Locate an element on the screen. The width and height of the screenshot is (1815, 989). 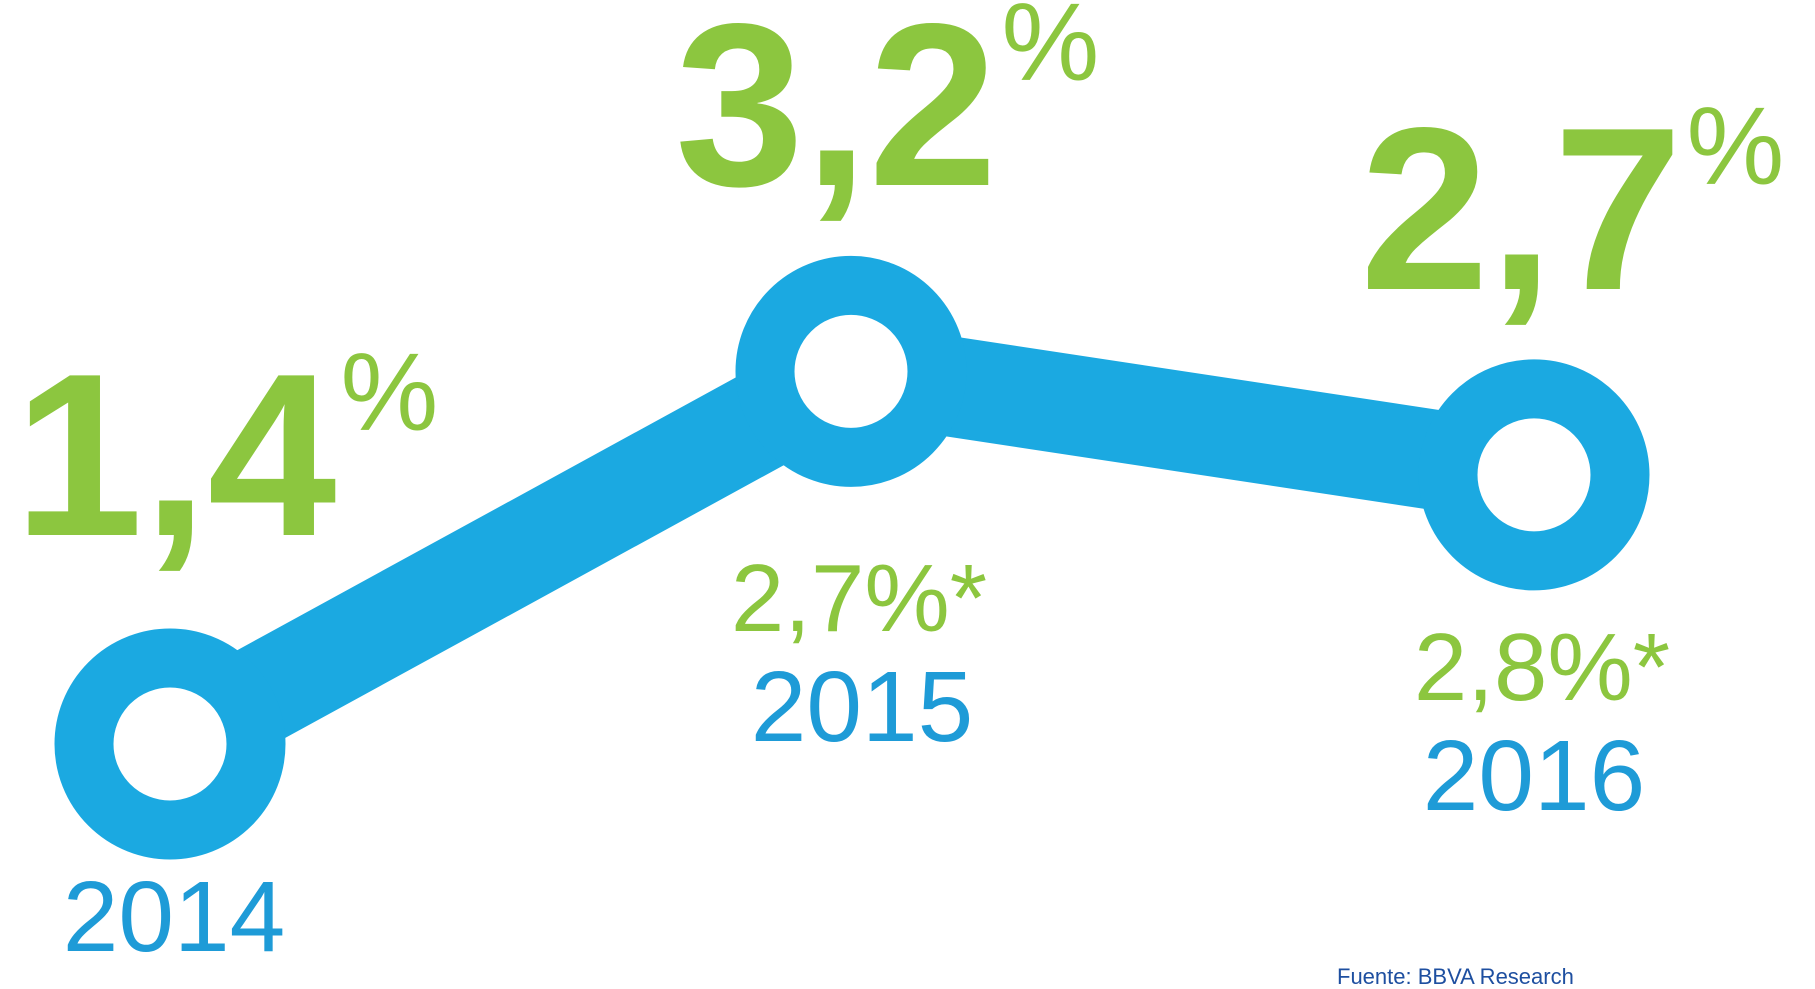
value-label: 3,2% is located at coordinates (887, 117).